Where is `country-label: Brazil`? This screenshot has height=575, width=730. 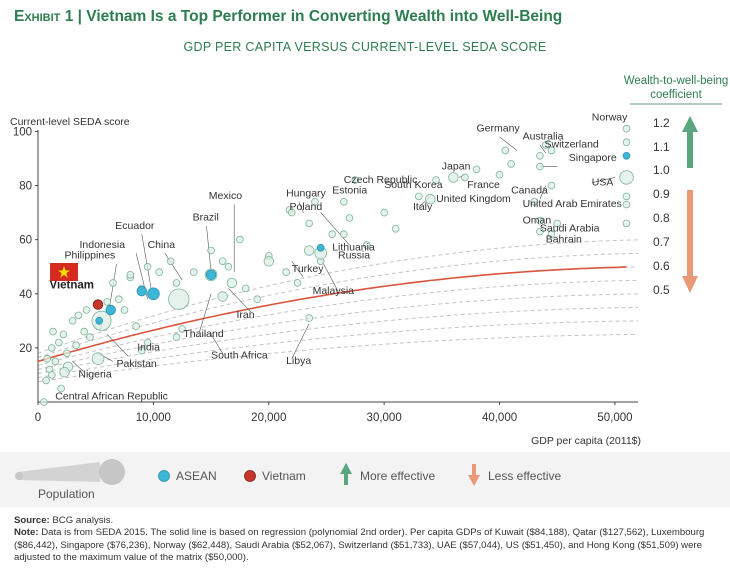 country-label: Brazil is located at coordinates (206, 218).